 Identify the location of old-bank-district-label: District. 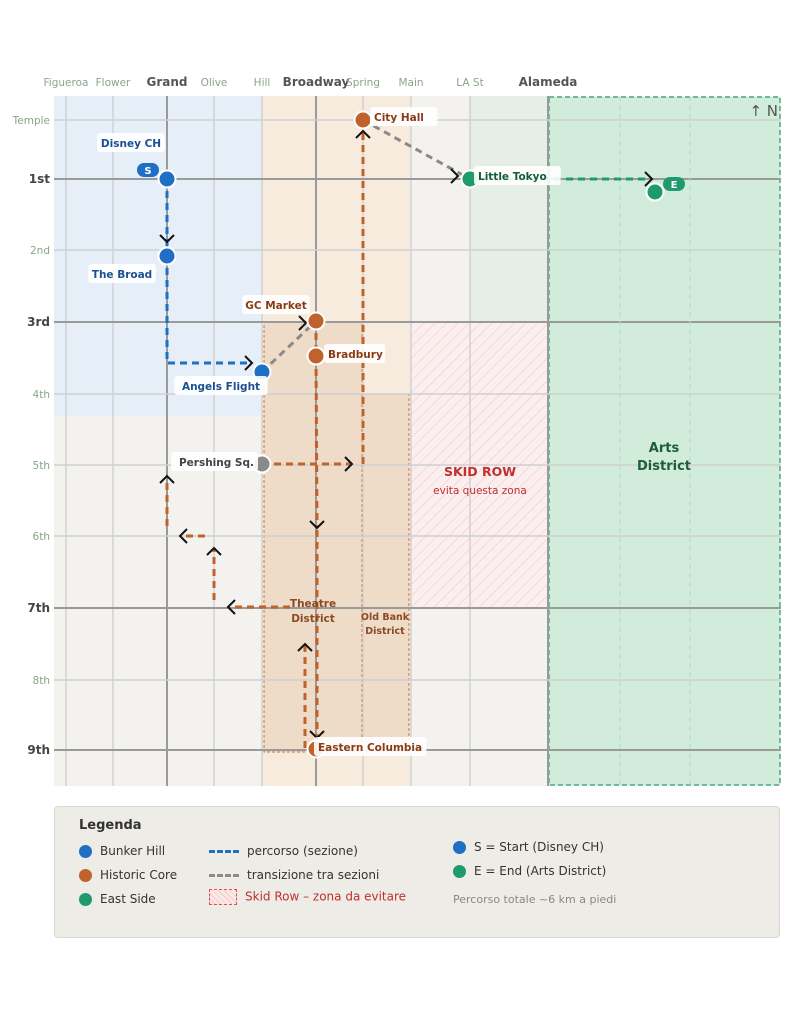
(385, 631).